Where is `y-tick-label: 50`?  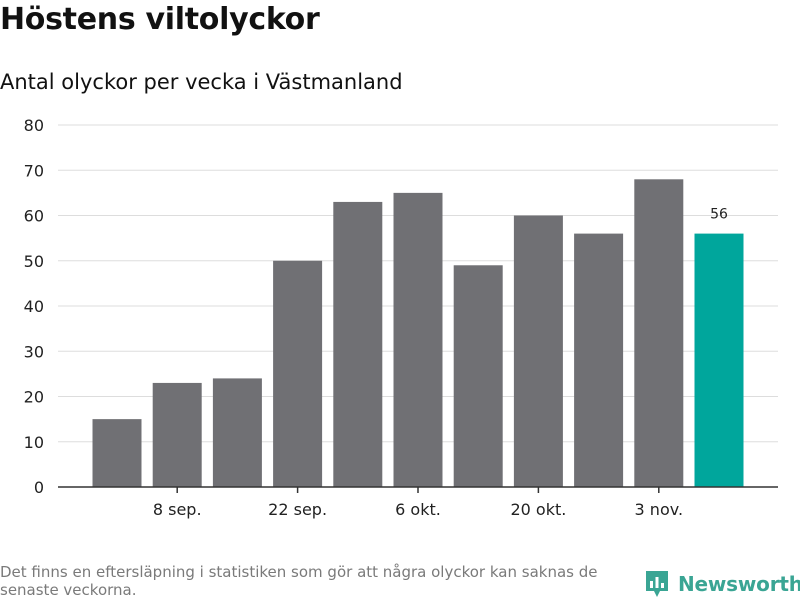
y-tick-label: 50 is located at coordinates (34, 261).